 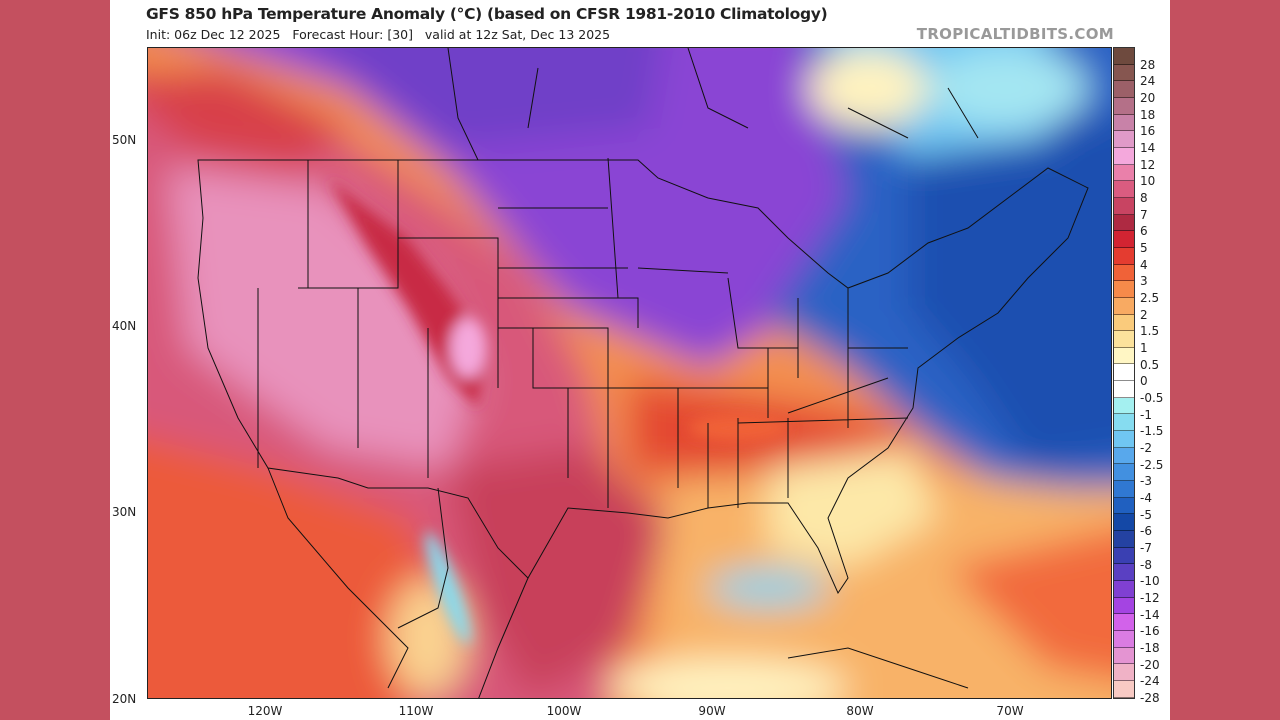 What do you see at coordinates (124, 326) in the screenshot?
I see `lat-label: 40N` at bounding box center [124, 326].